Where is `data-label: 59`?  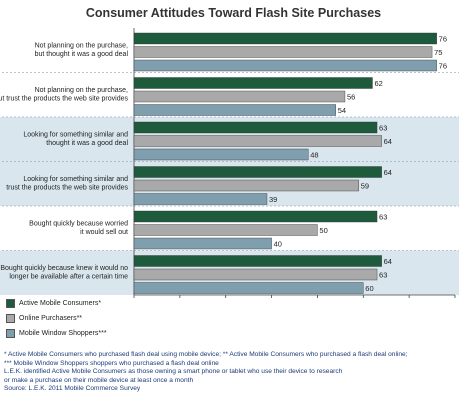
data-label: 59 is located at coordinates (365, 186).